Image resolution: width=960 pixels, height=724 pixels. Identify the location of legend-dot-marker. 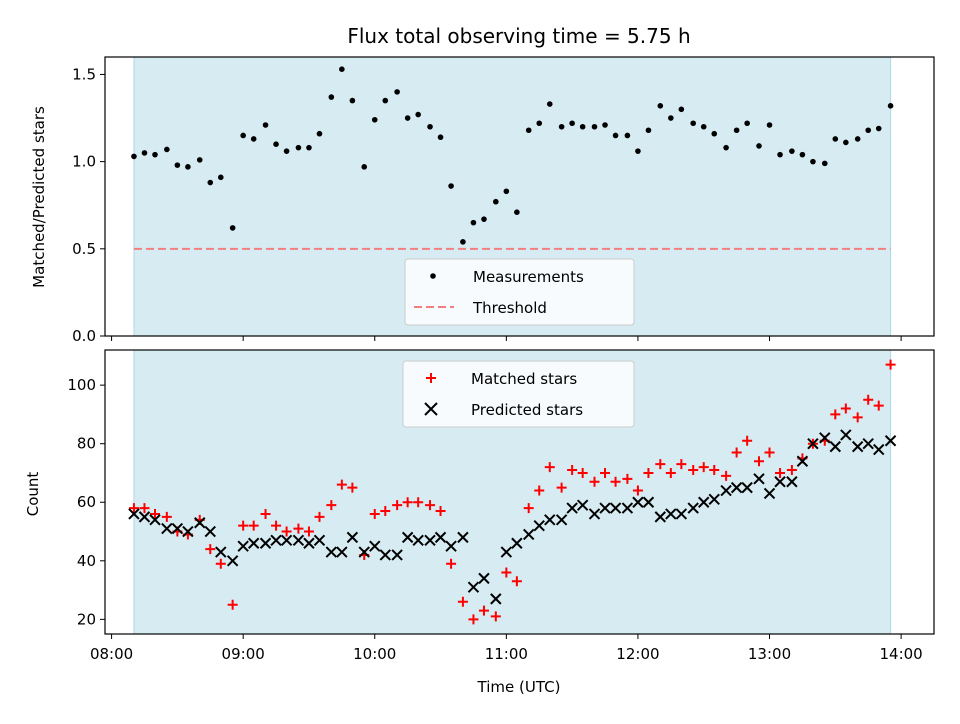
(433, 276).